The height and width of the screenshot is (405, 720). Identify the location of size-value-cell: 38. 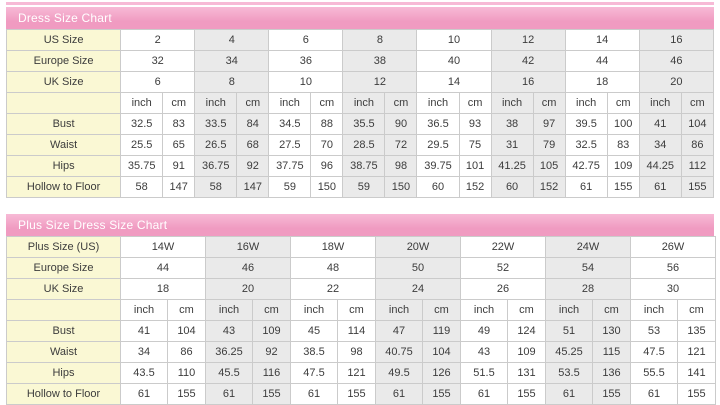
(380, 61).